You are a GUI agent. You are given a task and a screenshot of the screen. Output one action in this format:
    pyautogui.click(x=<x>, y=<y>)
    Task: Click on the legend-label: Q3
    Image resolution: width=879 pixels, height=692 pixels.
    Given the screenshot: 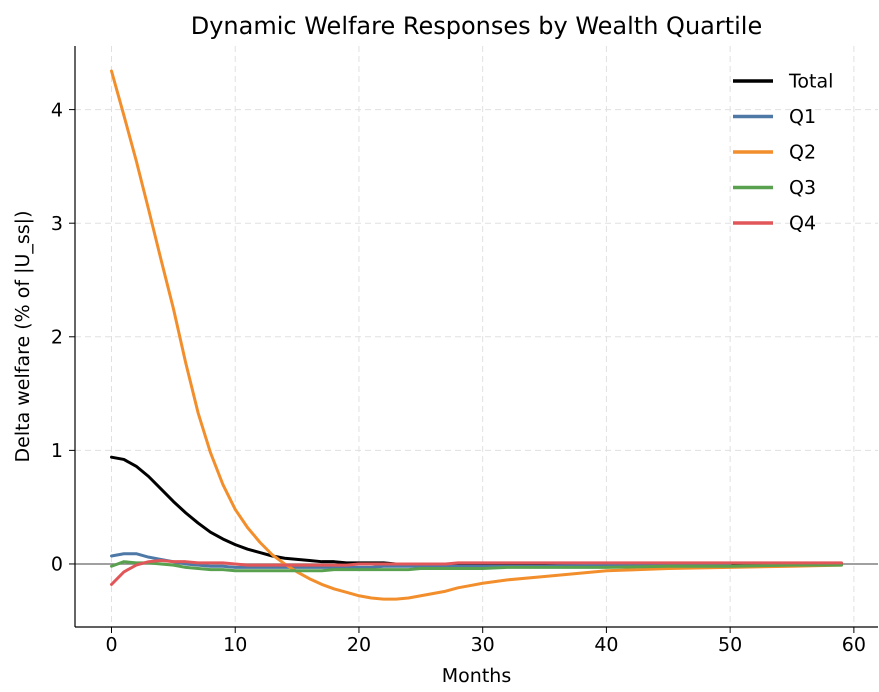 What is the action you would take?
    pyautogui.click(x=802, y=188)
    